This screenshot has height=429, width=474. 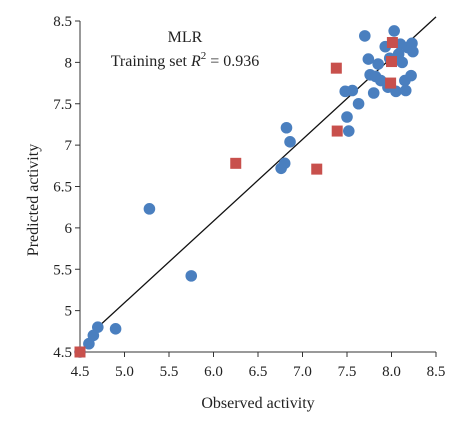 What do you see at coordinates (69, 63) in the screenshot?
I see `y-tick-label: 8` at bounding box center [69, 63].